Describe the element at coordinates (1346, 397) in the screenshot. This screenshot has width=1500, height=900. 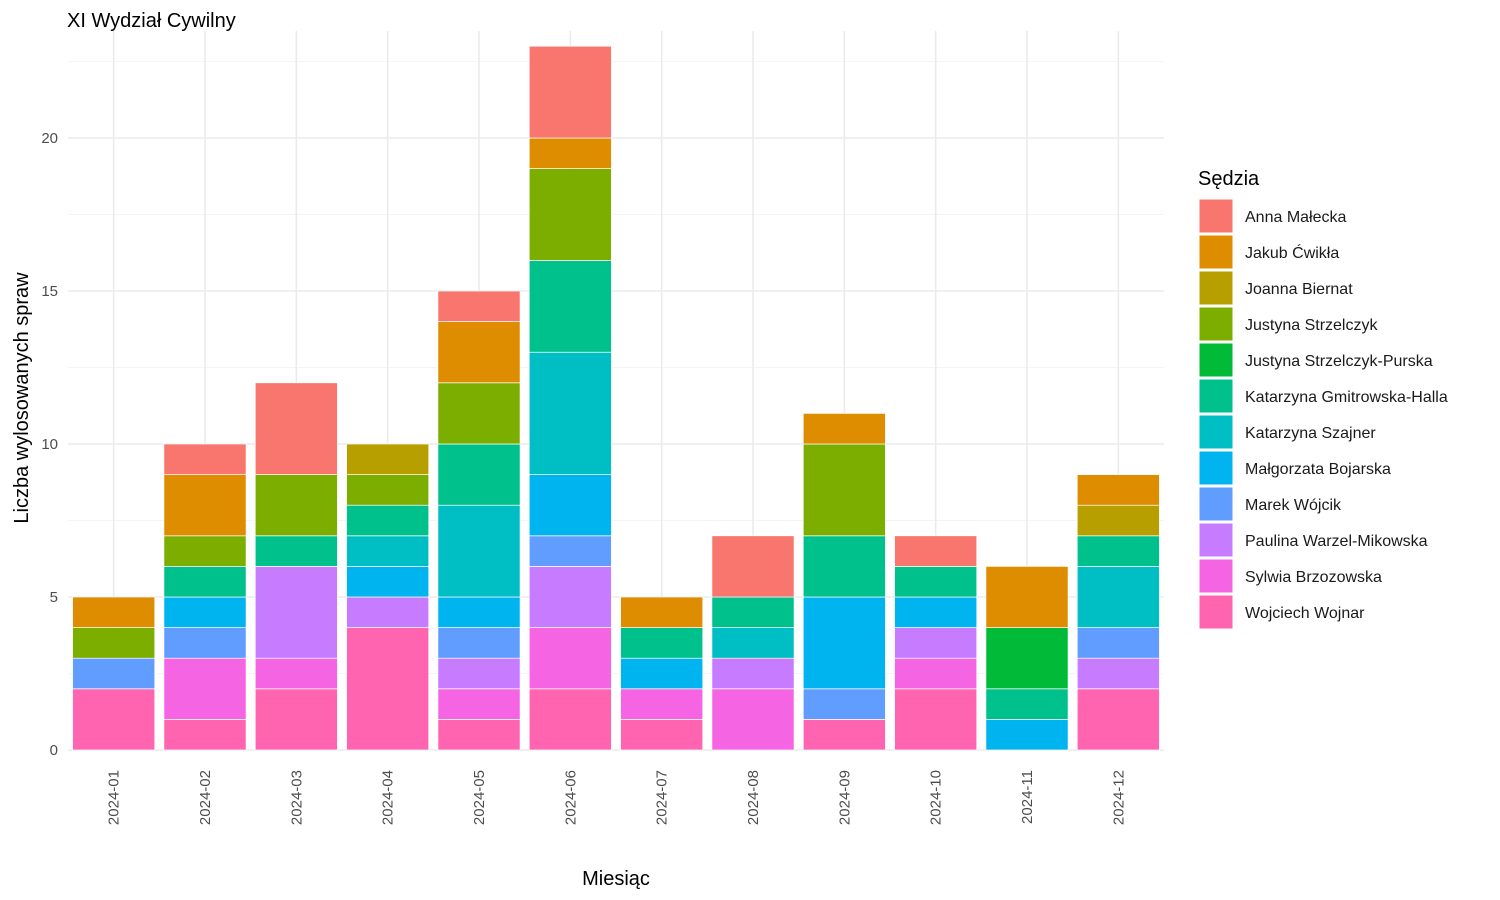
I see `legend-label: Katarzyna Gmitrowska-Halla` at that location.